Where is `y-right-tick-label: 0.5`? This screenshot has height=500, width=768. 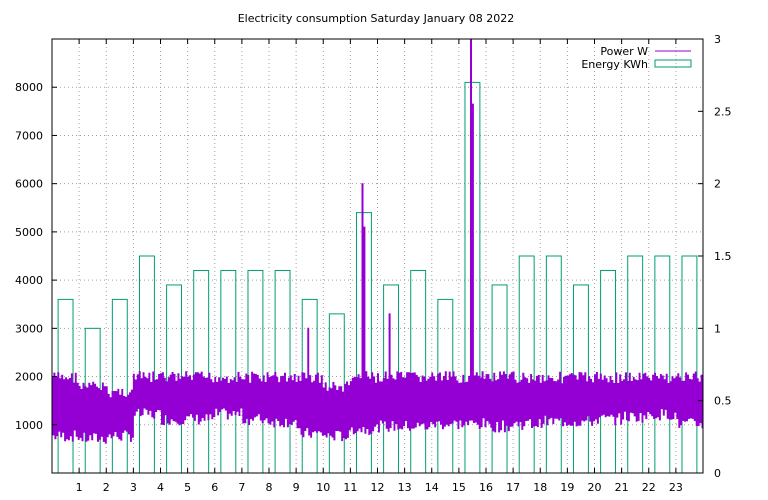 y-right-tick-label: 0.5 is located at coordinates (723, 401).